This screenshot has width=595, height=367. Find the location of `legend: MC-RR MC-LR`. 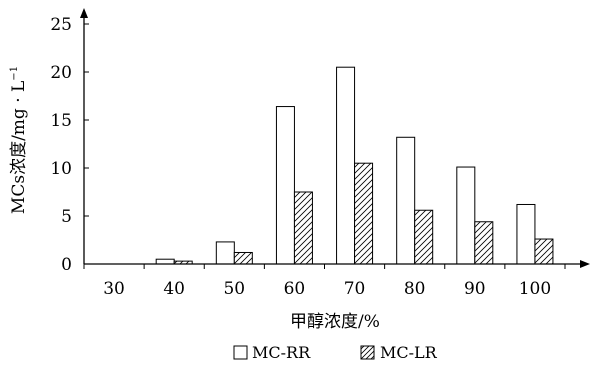

legend: MC-RR MC-LR is located at coordinates (335, 352).